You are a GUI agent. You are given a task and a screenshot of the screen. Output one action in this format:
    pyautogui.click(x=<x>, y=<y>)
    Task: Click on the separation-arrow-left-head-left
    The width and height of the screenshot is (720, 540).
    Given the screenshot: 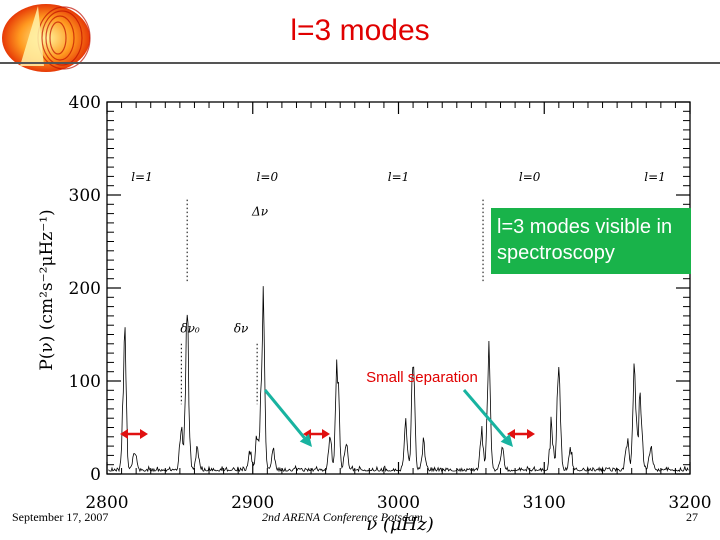 What is the action you would take?
    pyautogui.click(x=124, y=434)
    